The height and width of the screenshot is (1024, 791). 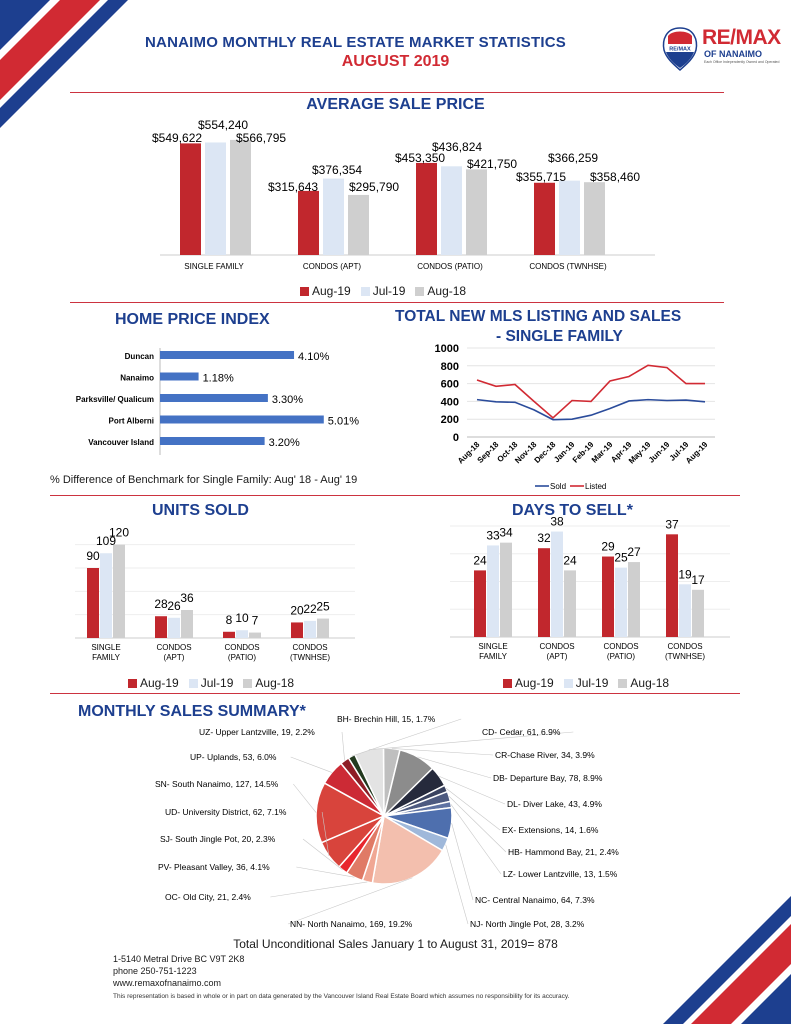 I want to click on value-label: 10, so click(x=242, y=618).